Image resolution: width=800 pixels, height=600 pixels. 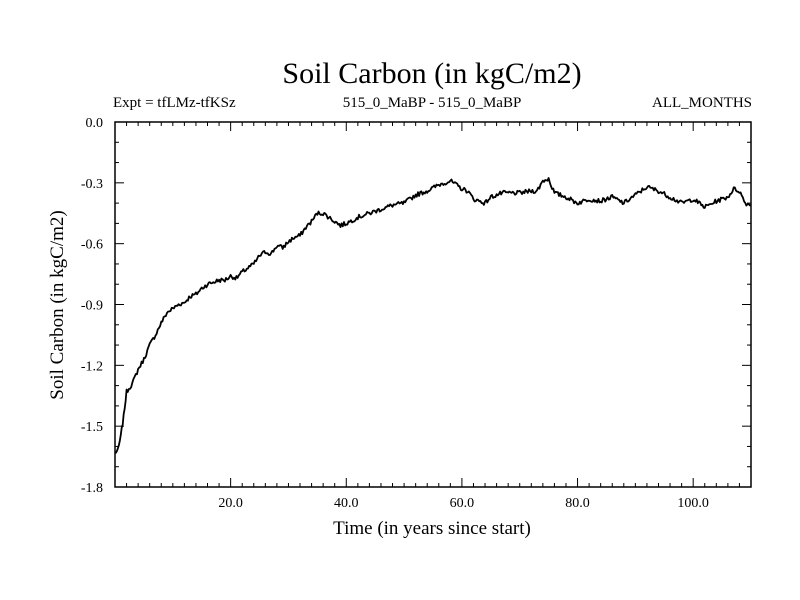 What do you see at coordinates (92, 427) in the screenshot?
I see `y-tick-label: -1.5` at bounding box center [92, 427].